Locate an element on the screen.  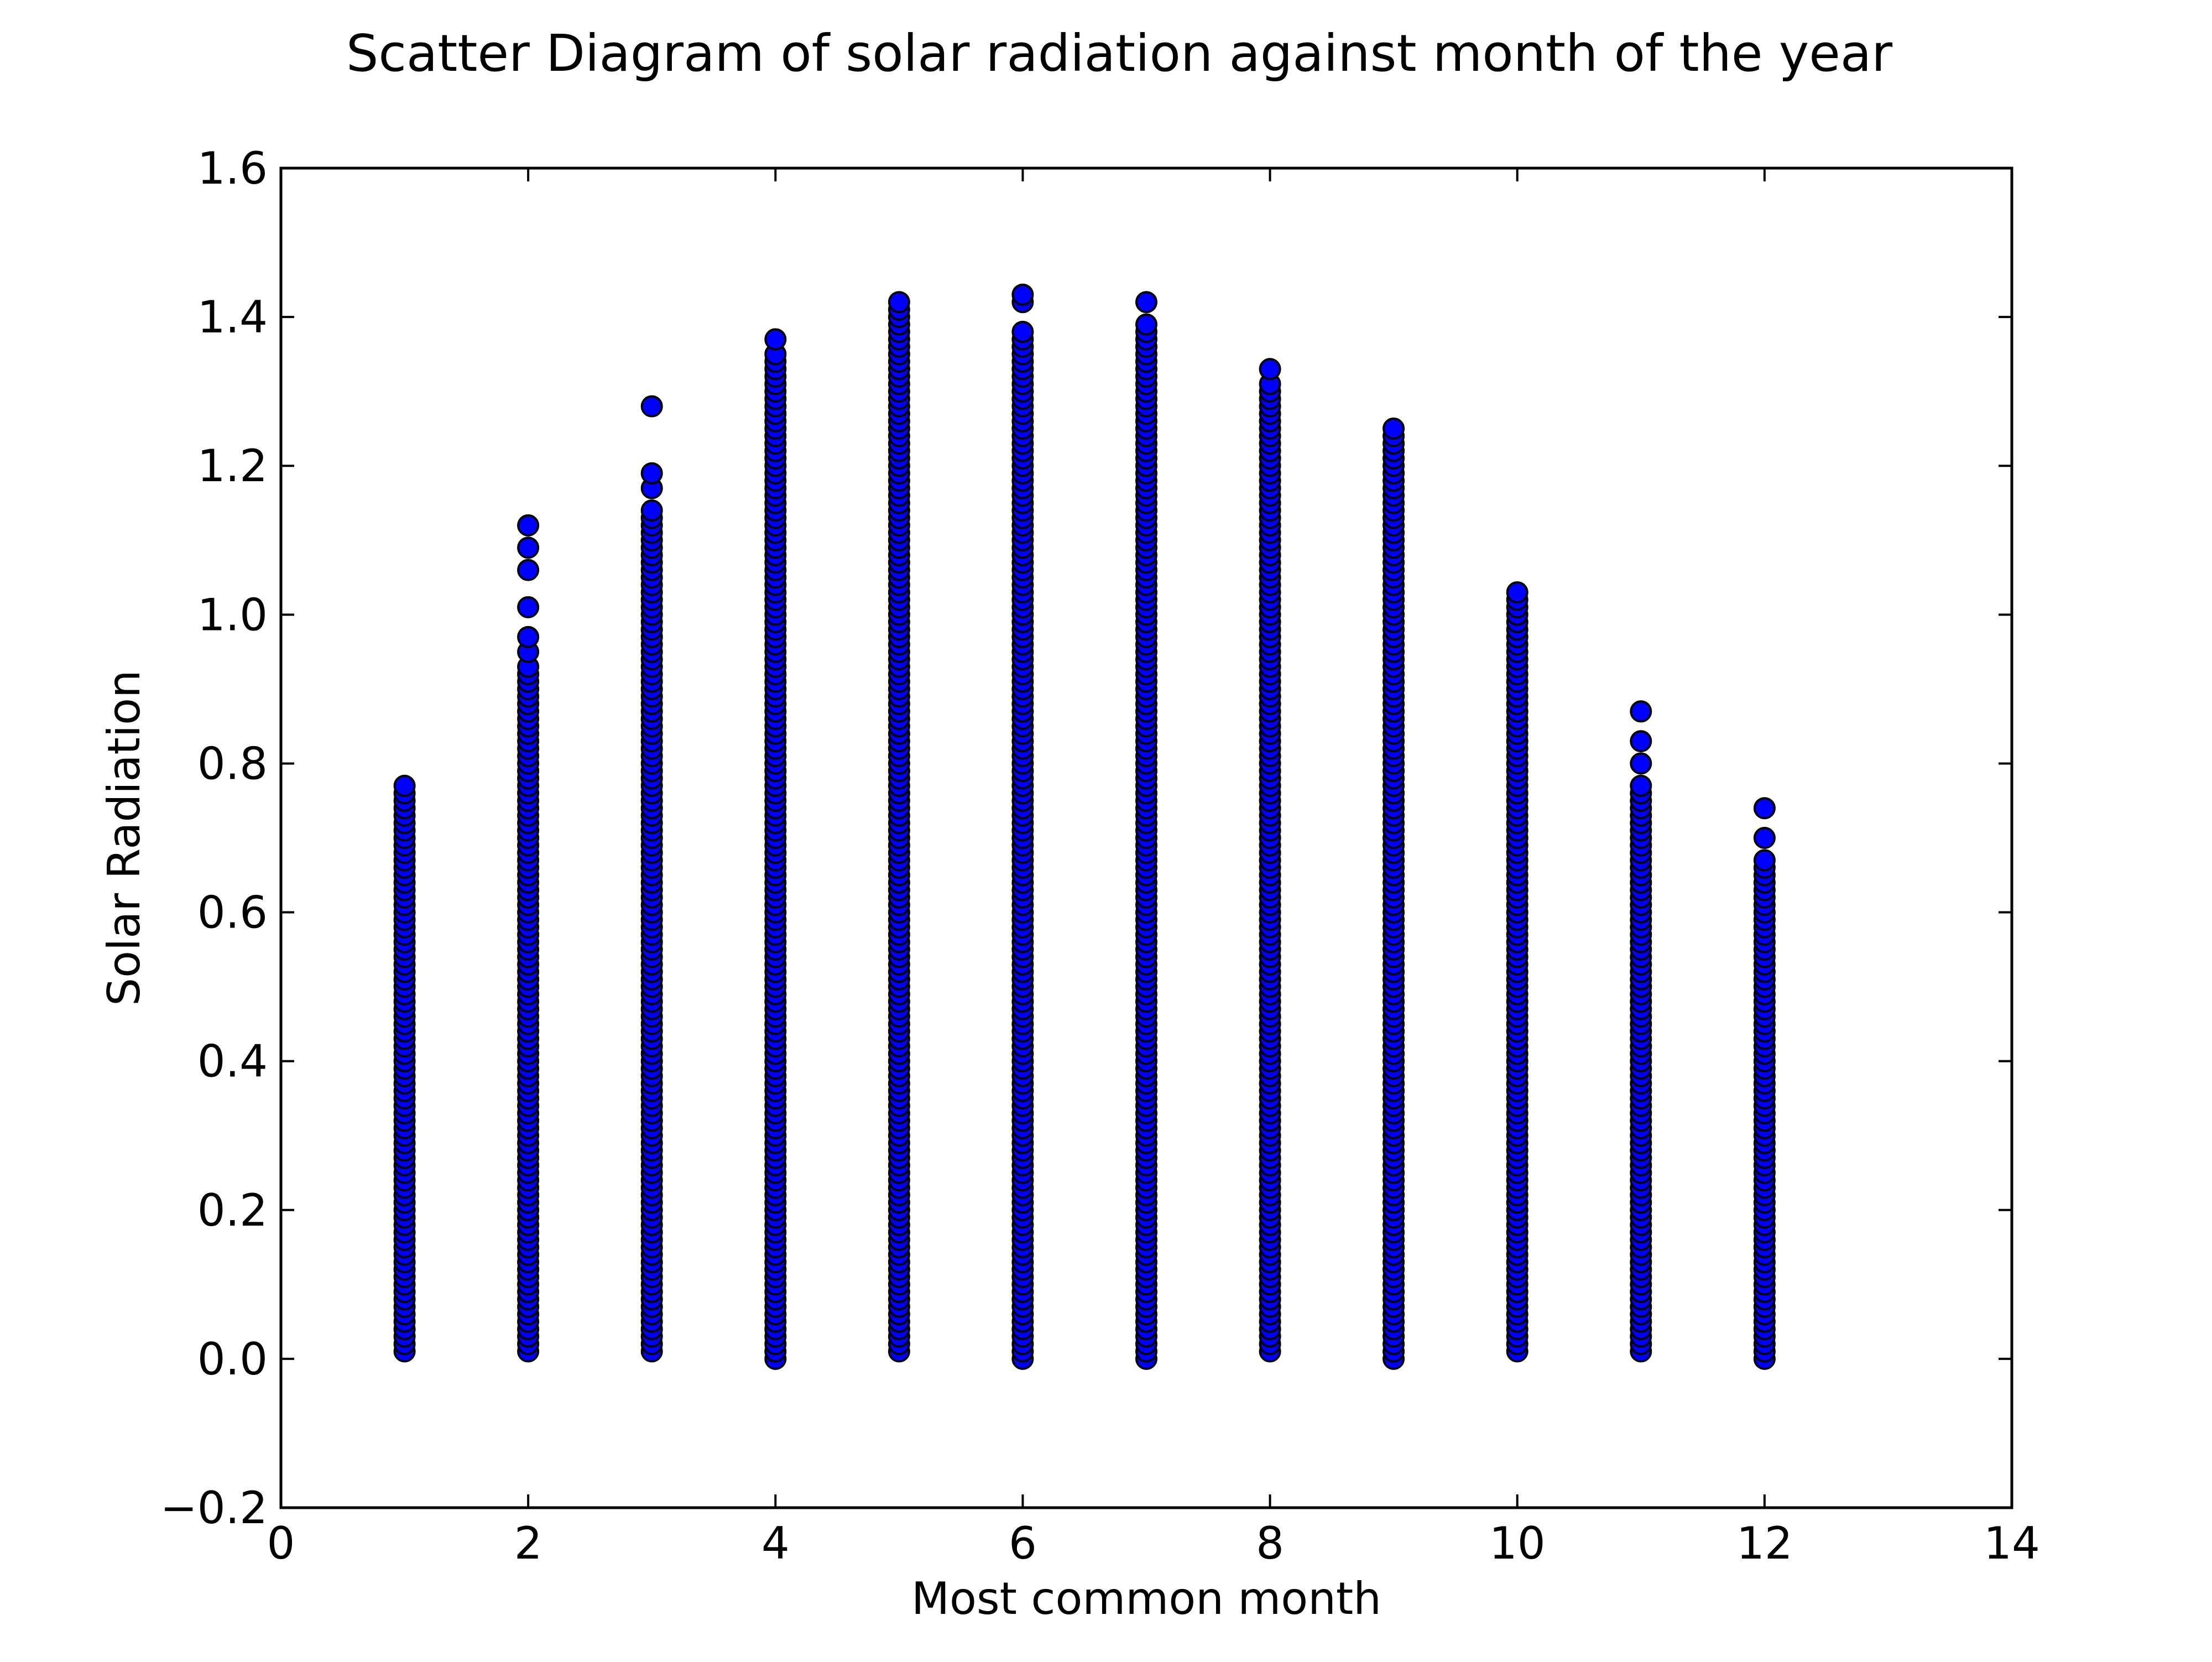
x-tick-label: 10 is located at coordinates (1518, 1543).